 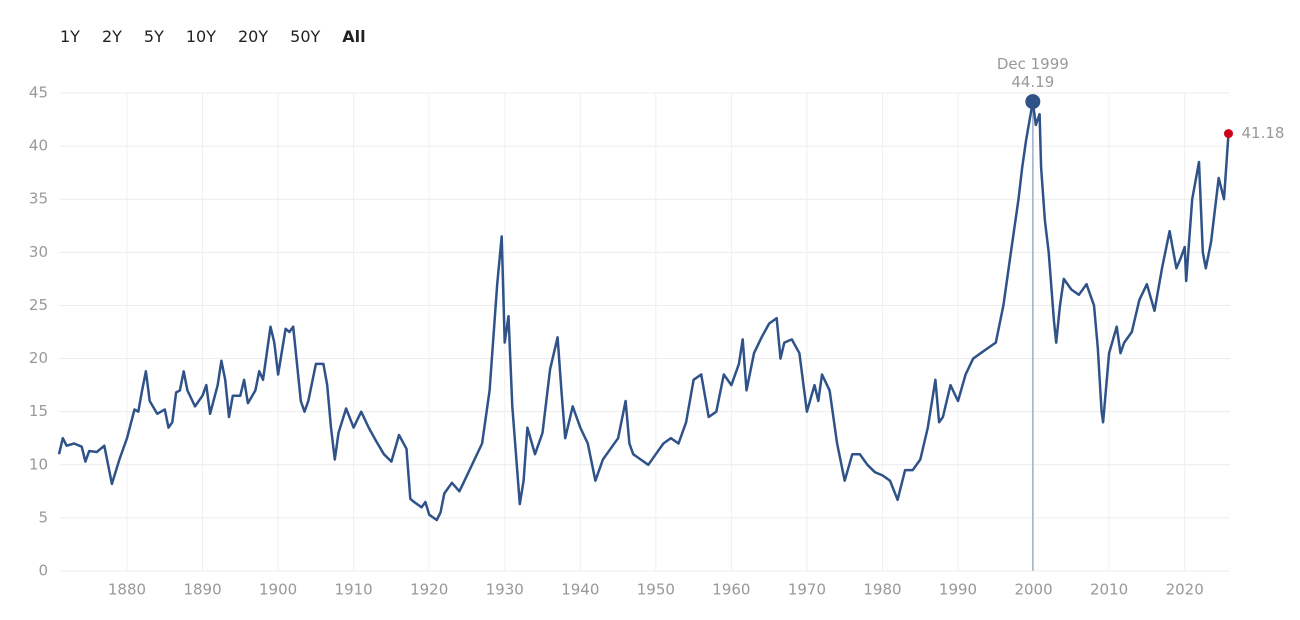 I want to click on range-button: All, so click(x=354, y=36).